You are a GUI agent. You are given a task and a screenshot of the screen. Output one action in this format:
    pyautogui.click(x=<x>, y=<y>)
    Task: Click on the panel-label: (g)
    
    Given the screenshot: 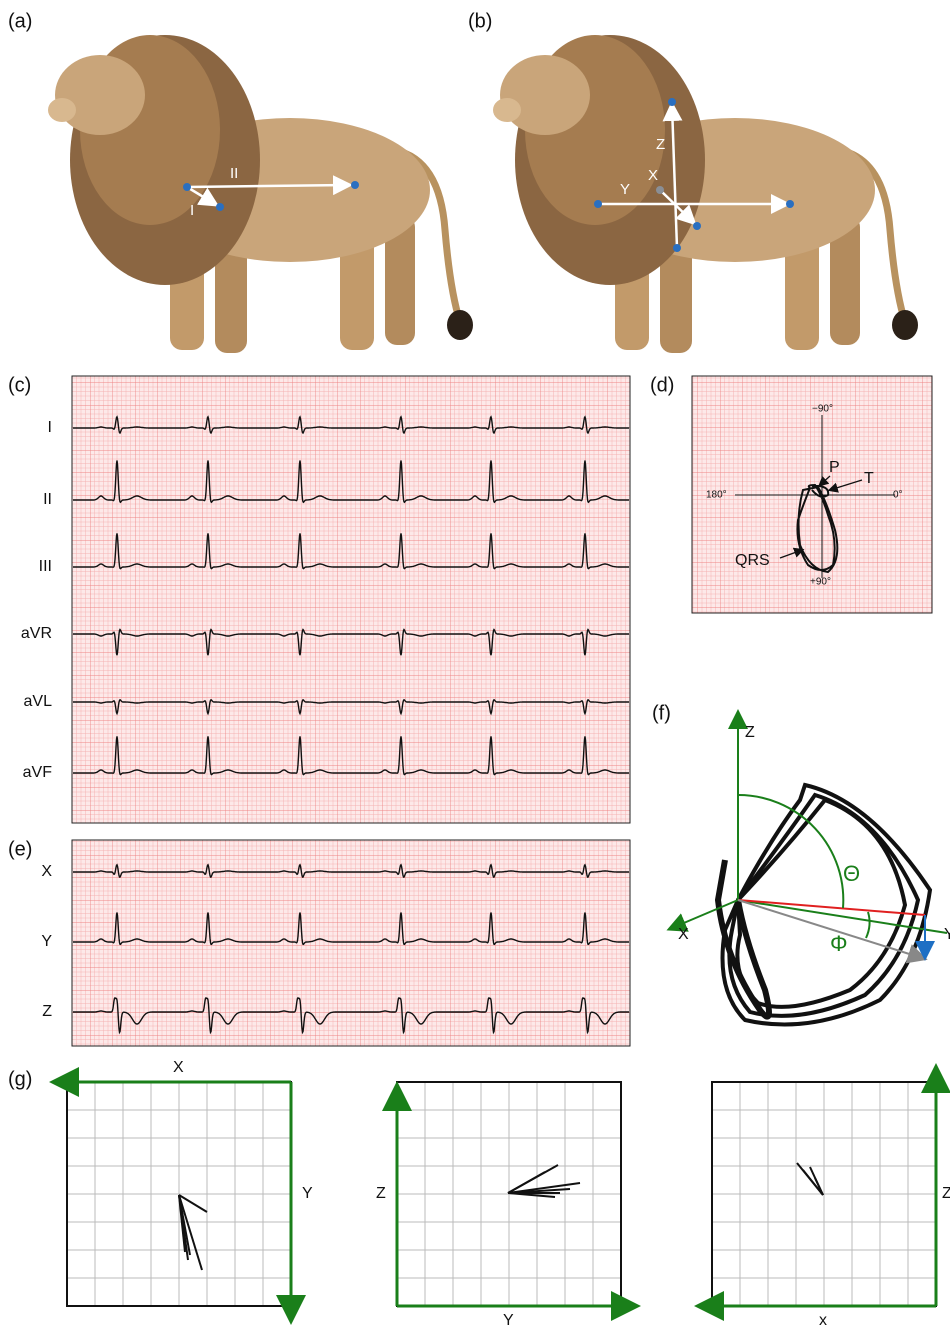 What is the action you would take?
    pyautogui.click(x=20, y=1079)
    